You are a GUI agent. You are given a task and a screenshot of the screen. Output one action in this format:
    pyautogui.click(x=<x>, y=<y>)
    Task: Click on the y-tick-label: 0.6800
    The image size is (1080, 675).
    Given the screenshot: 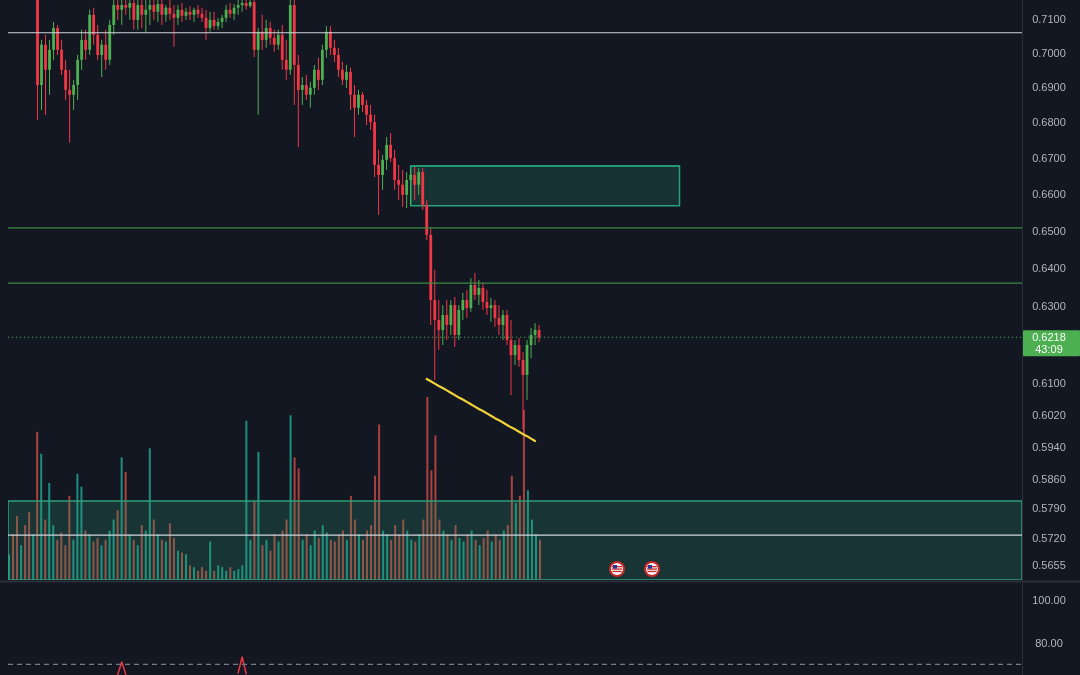 What is the action you would take?
    pyautogui.click(x=1049, y=122)
    